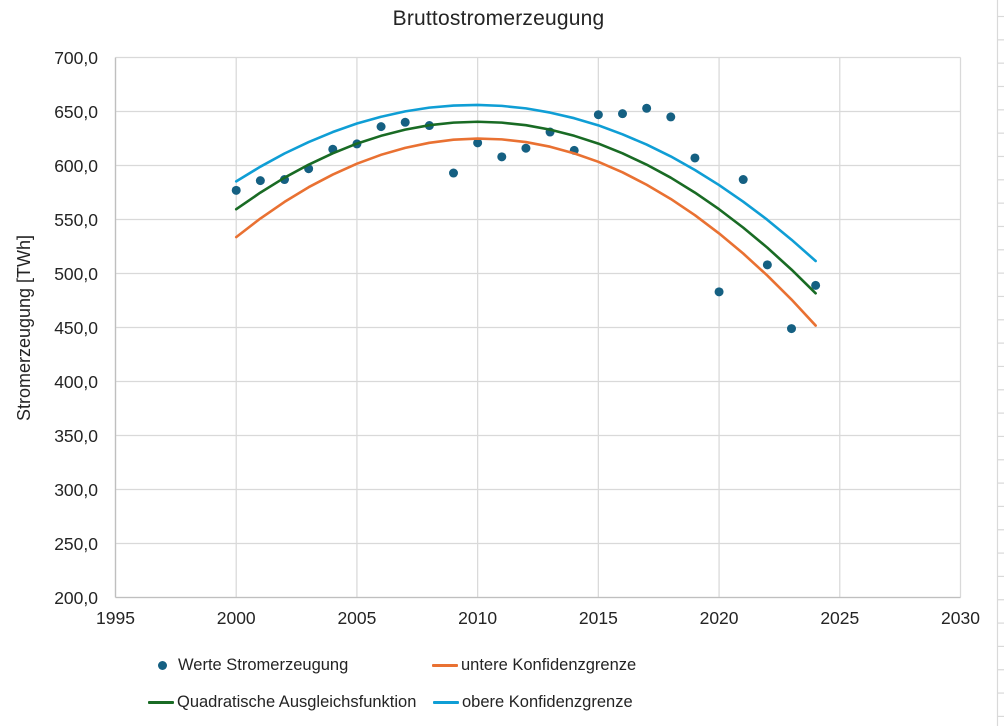 The height and width of the screenshot is (726, 1004). Describe the element at coordinates (598, 618) in the screenshot. I see `x-tick-label: 2015` at that location.